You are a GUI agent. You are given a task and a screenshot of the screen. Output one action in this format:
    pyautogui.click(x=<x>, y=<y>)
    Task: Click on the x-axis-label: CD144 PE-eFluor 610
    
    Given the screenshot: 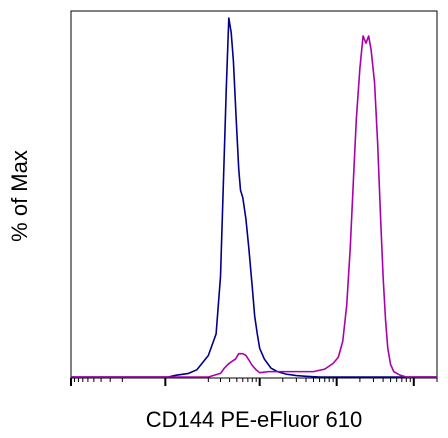 What is the action you would take?
    pyautogui.click(x=254, y=419)
    